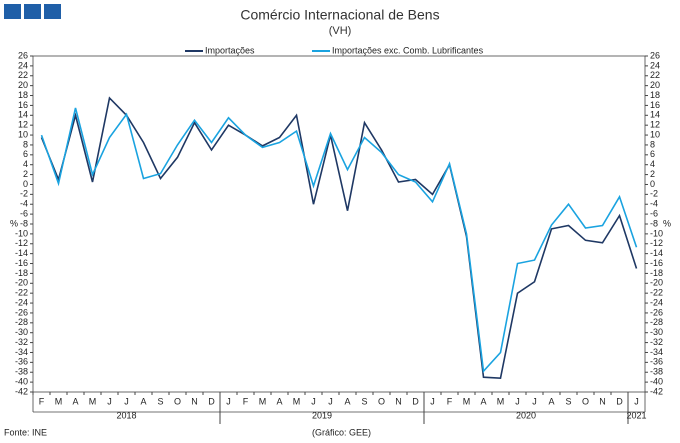 This screenshot has height=443, width=680. I want to click on y-tick-label: -38, so click(21, 372).